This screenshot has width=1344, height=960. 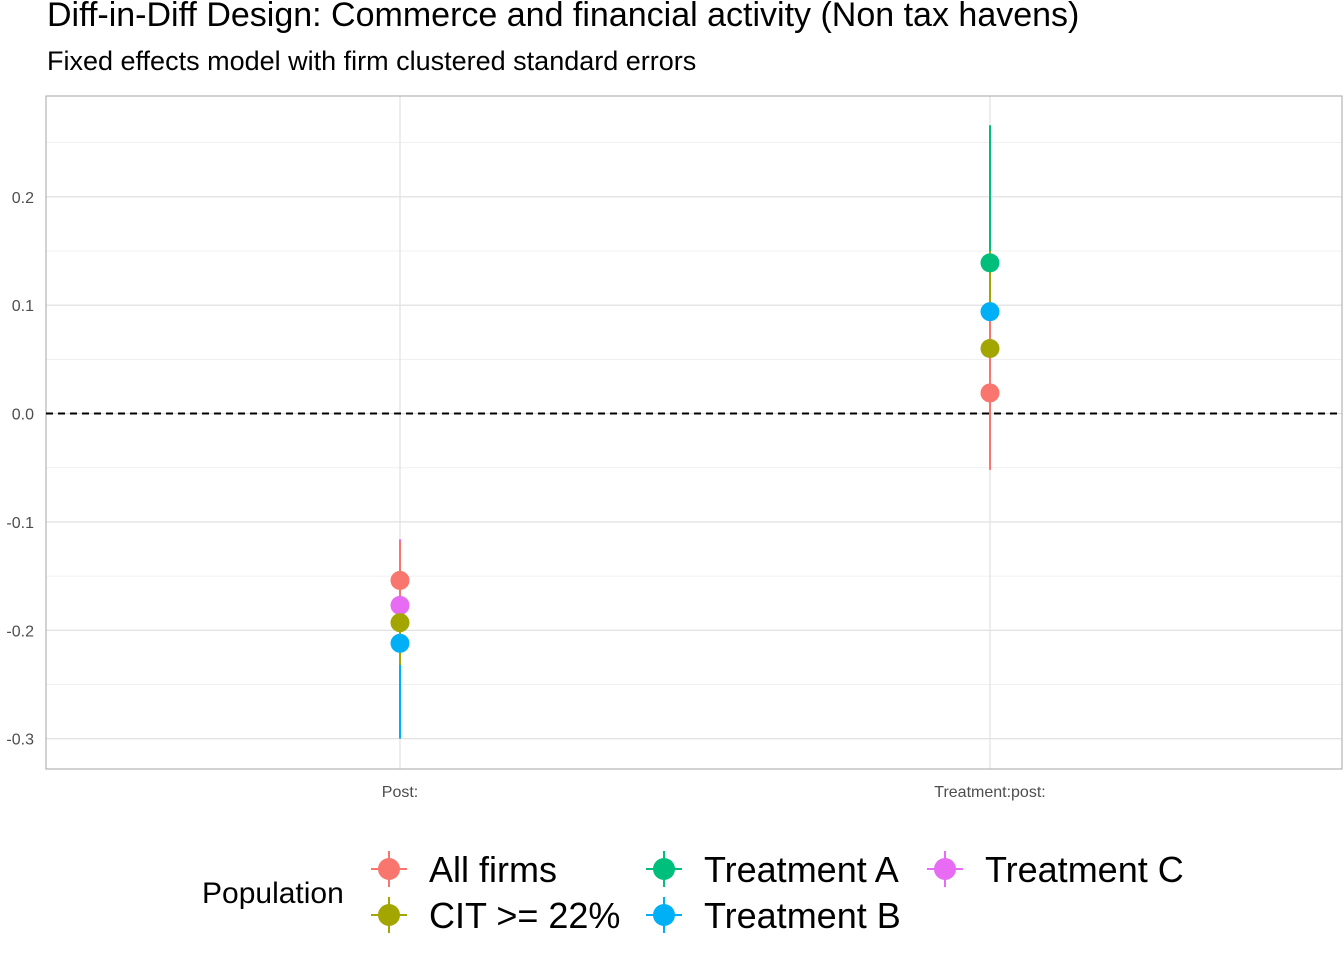 What do you see at coordinates (20, 523) in the screenshot?
I see `y-tick-label: -0.1` at bounding box center [20, 523].